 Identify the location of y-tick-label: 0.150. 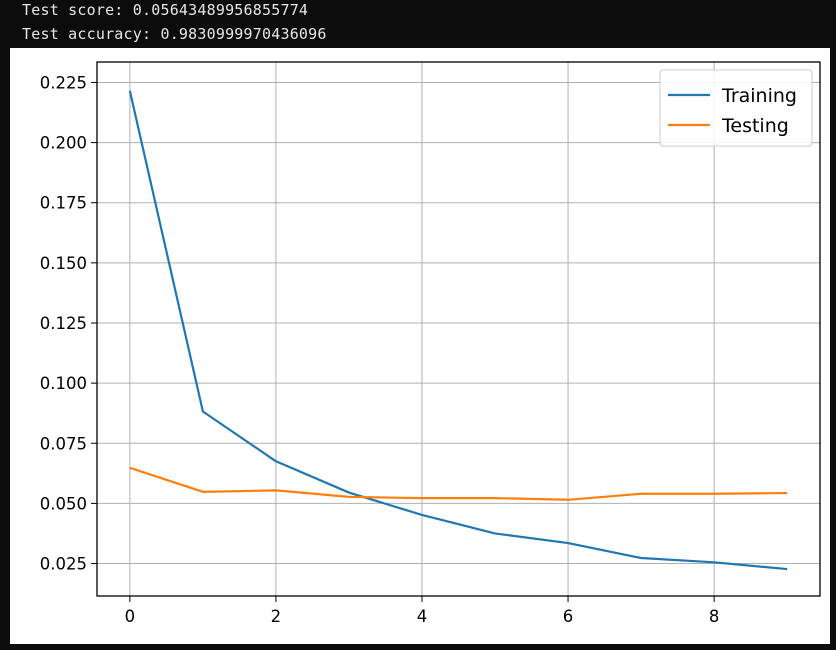
(63, 263).